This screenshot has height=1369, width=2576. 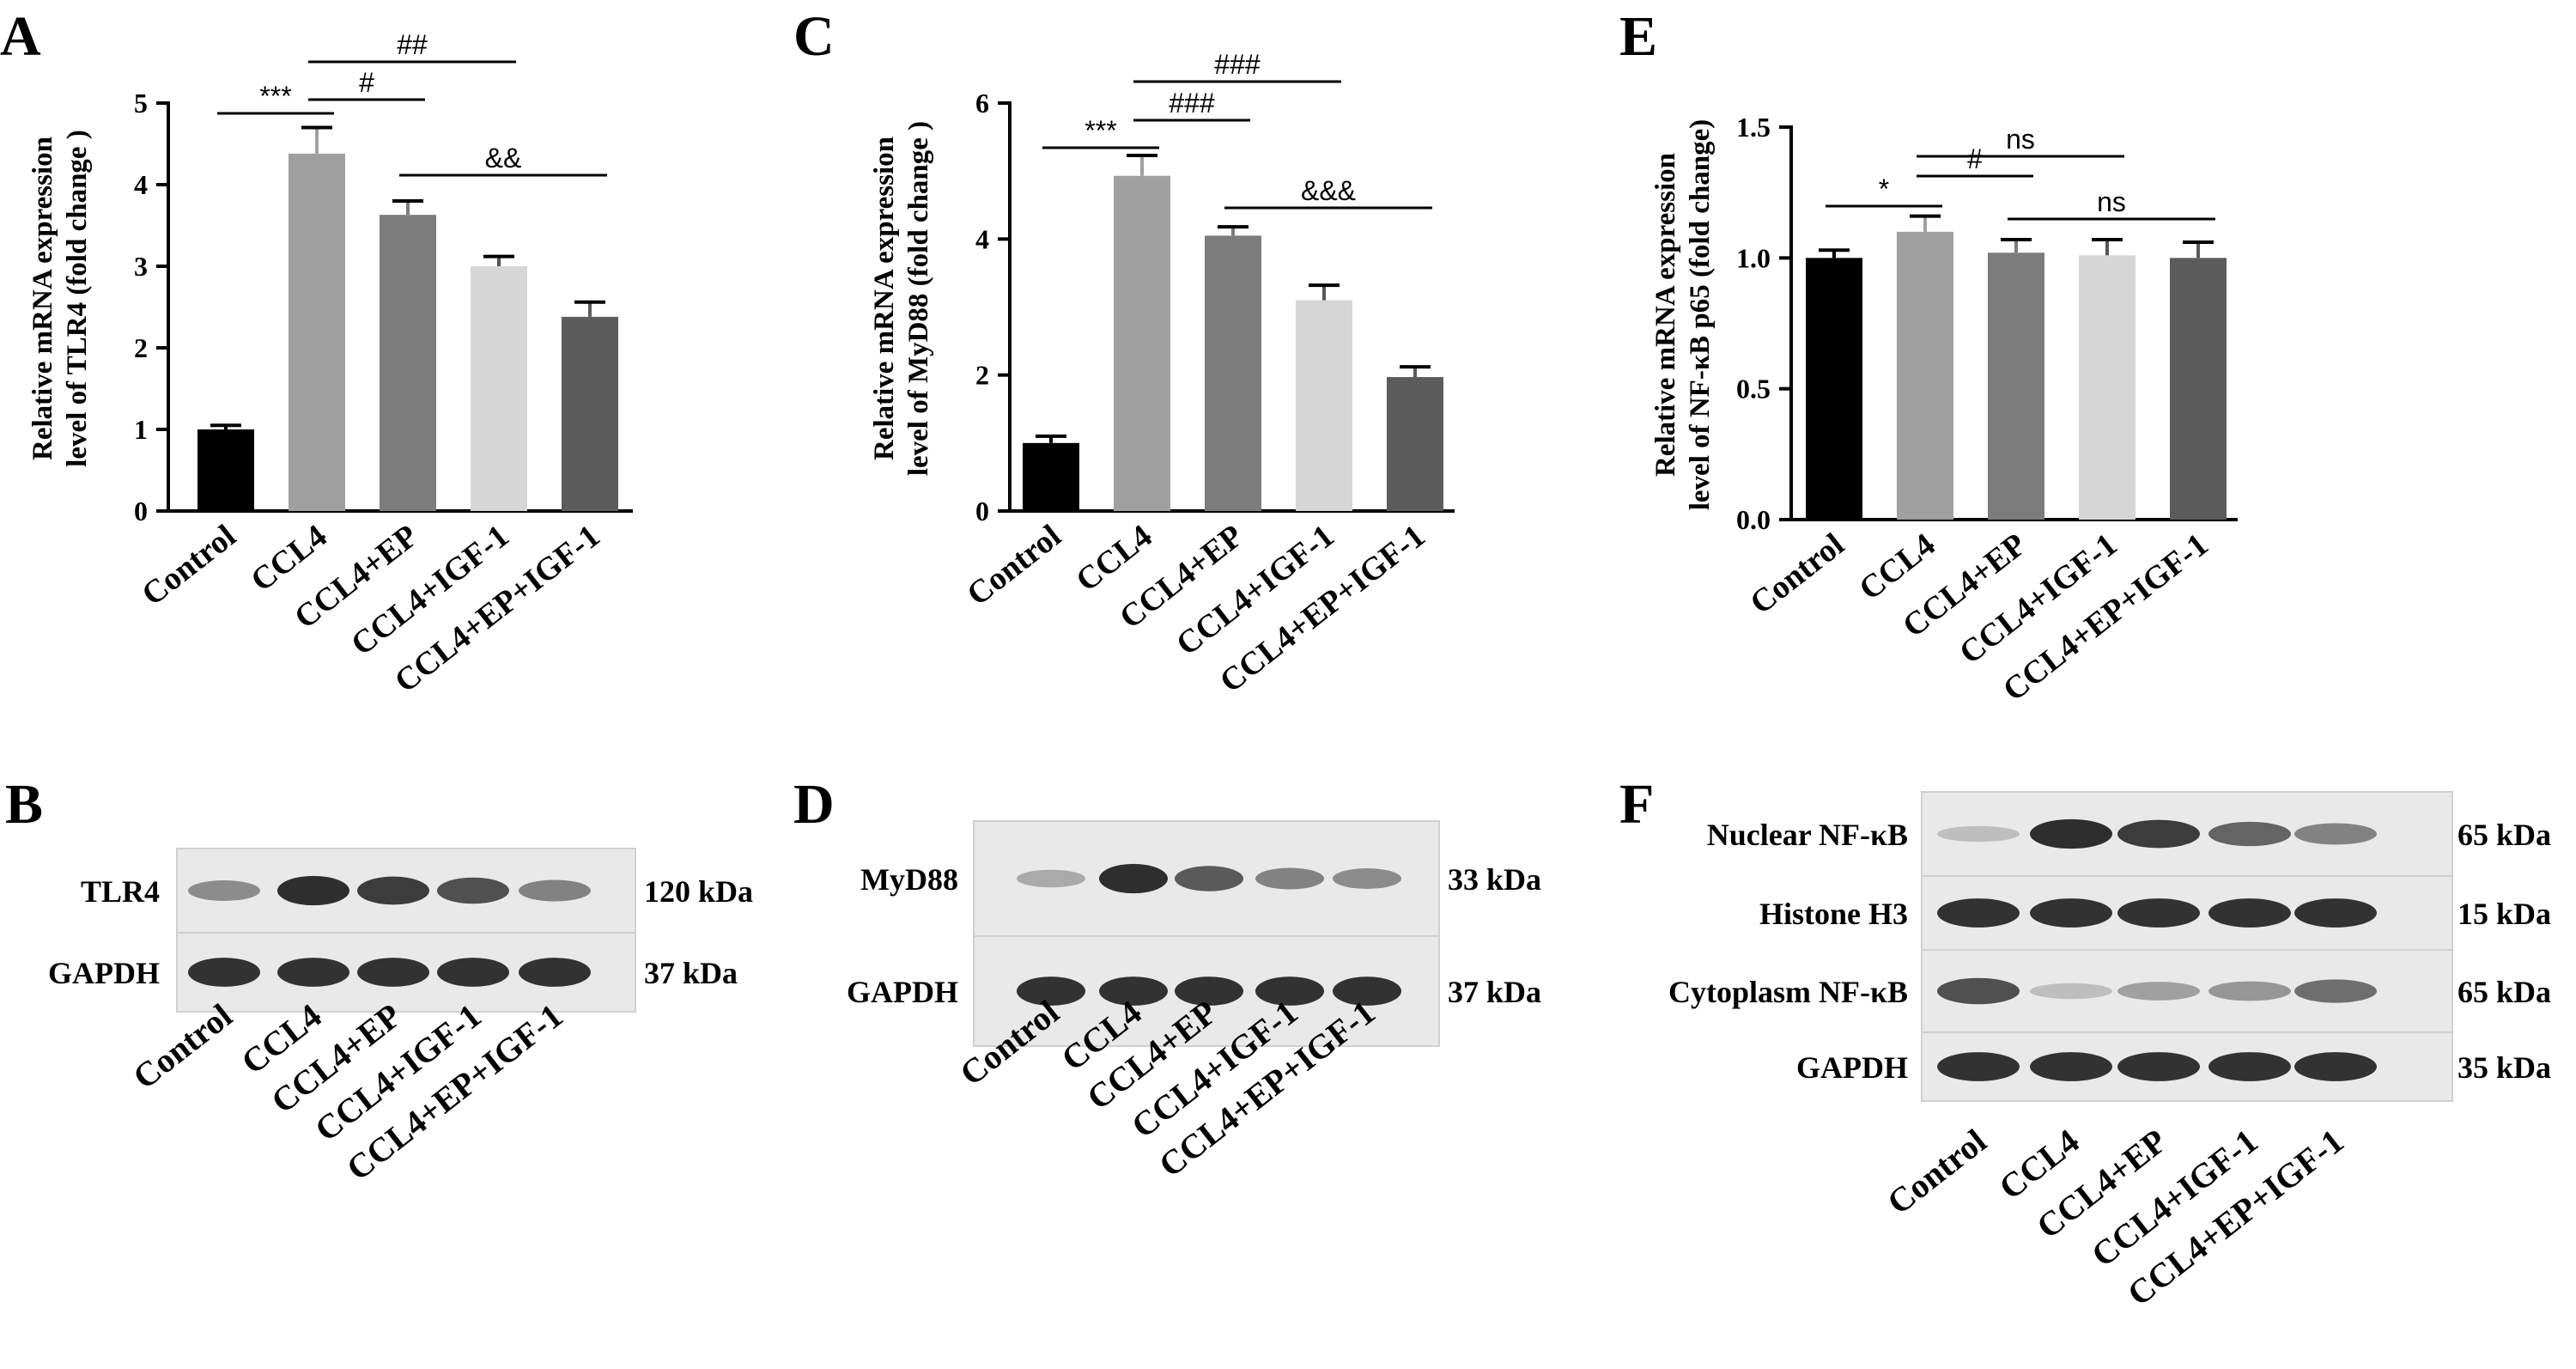 What do you see at coordinates (1788, 992) in the screenshot?
I see `blot-row-label: Cytoplasm NF-κB` at bounding box center [1788, 992].